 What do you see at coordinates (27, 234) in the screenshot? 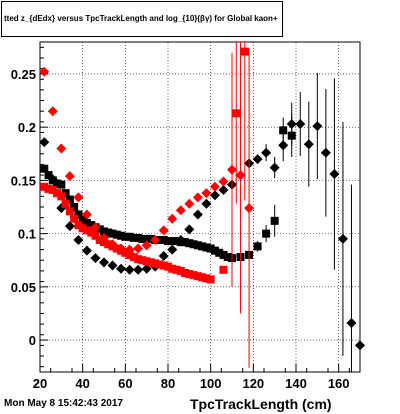
I see `y-tick-label: 0.1` at bounding box center [27, 234].